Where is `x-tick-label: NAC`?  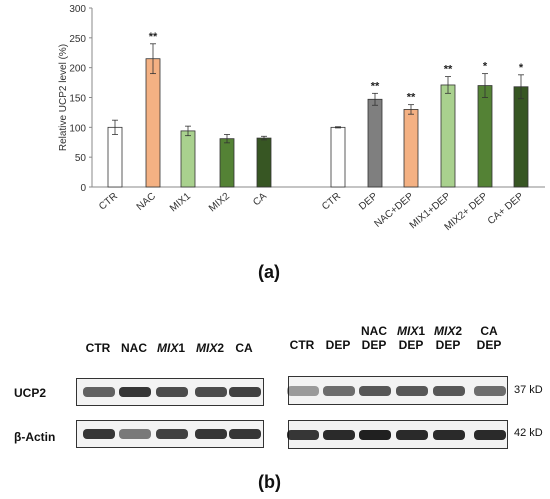
x-tick-label: NAC is located at coordinates (146, 202).